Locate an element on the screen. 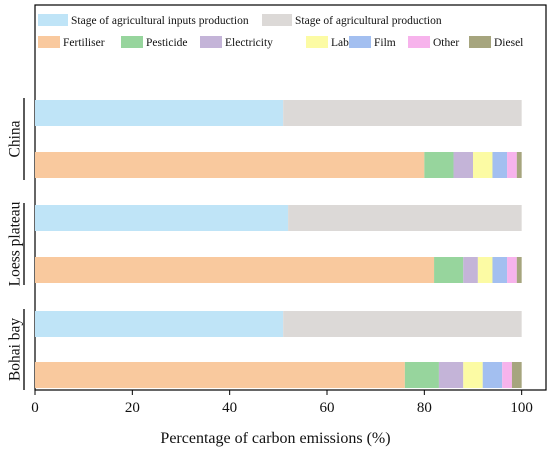  legend-swatch-film is located at coordinates (360, 42).